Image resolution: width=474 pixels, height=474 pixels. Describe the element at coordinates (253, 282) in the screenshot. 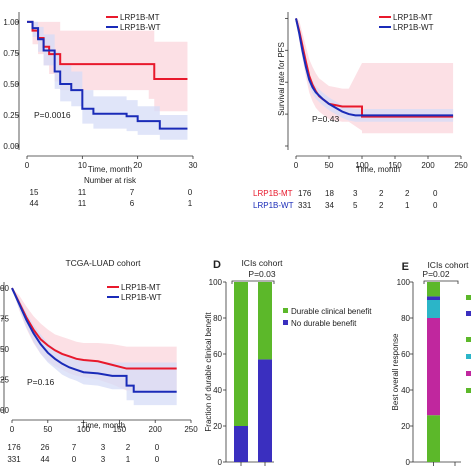

I see `bar3-significance-bracket` at that location.